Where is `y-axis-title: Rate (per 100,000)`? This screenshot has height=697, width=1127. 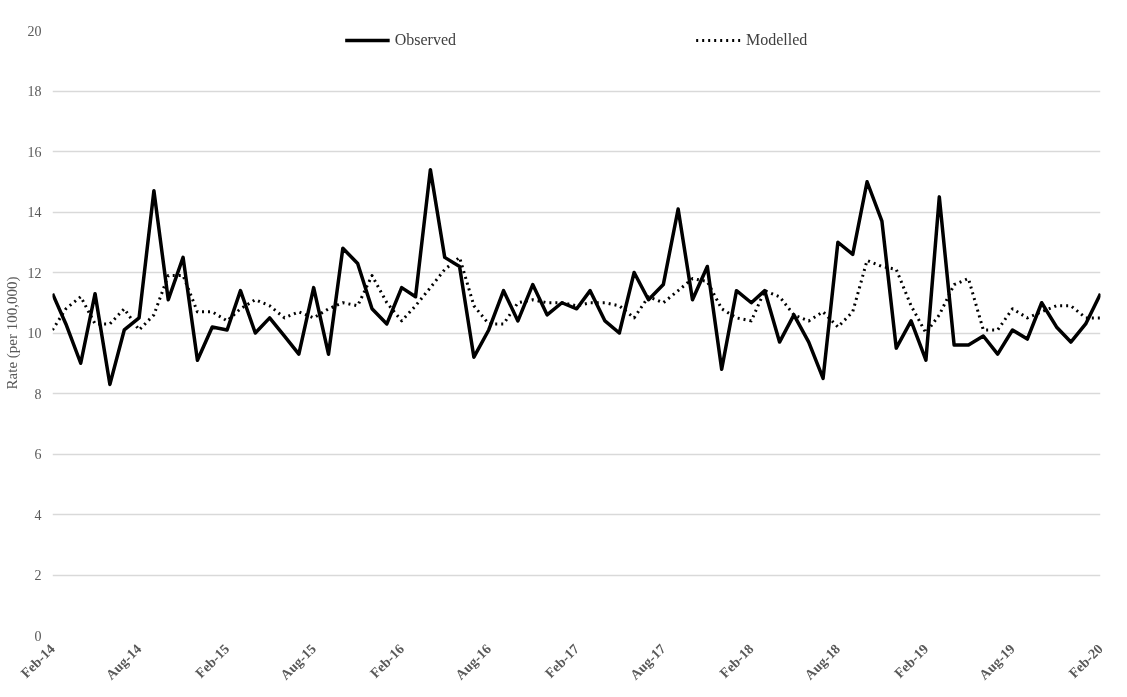
y-axis-title: Rate (per 100,000) is located at coordinates (12, 333).